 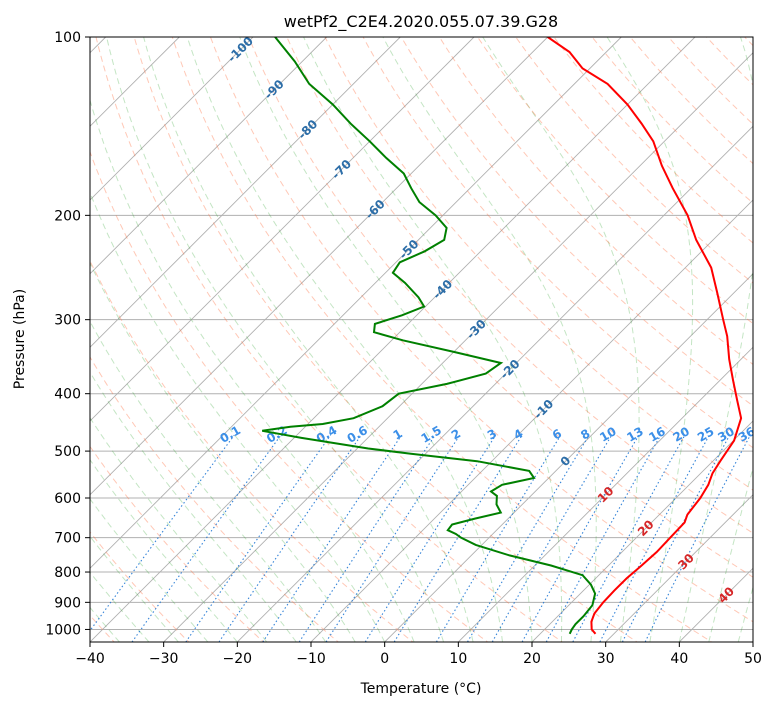 What do you see at coordinates (67, 321) in the screenshot?
I see `y-tick-label: 300` at bounding box center [67, 321].